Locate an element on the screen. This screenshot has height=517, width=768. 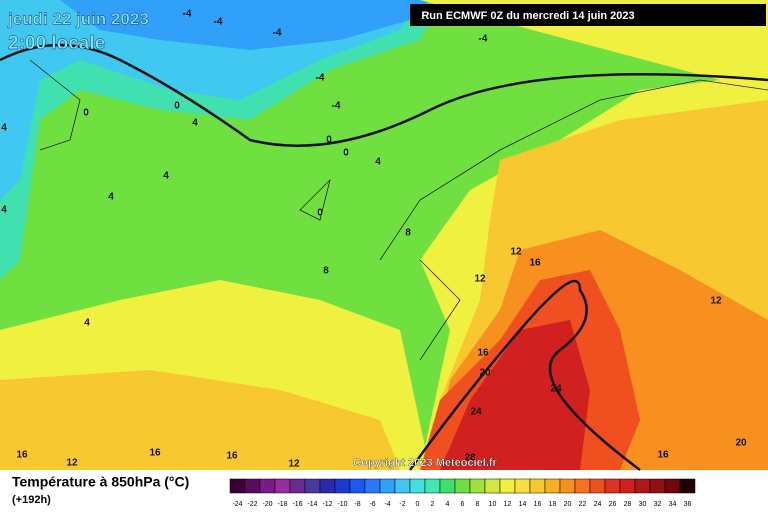
scale-label: -8 is located at coordinates (357, 504).